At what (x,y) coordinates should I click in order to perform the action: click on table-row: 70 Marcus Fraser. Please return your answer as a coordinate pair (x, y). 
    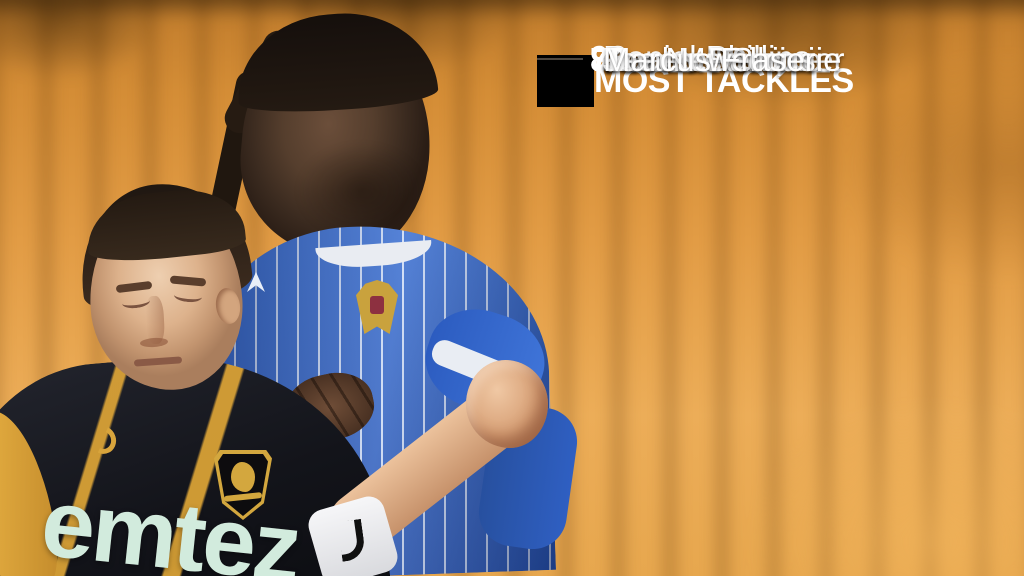
    Looking at the image, I should click on (676, 59).